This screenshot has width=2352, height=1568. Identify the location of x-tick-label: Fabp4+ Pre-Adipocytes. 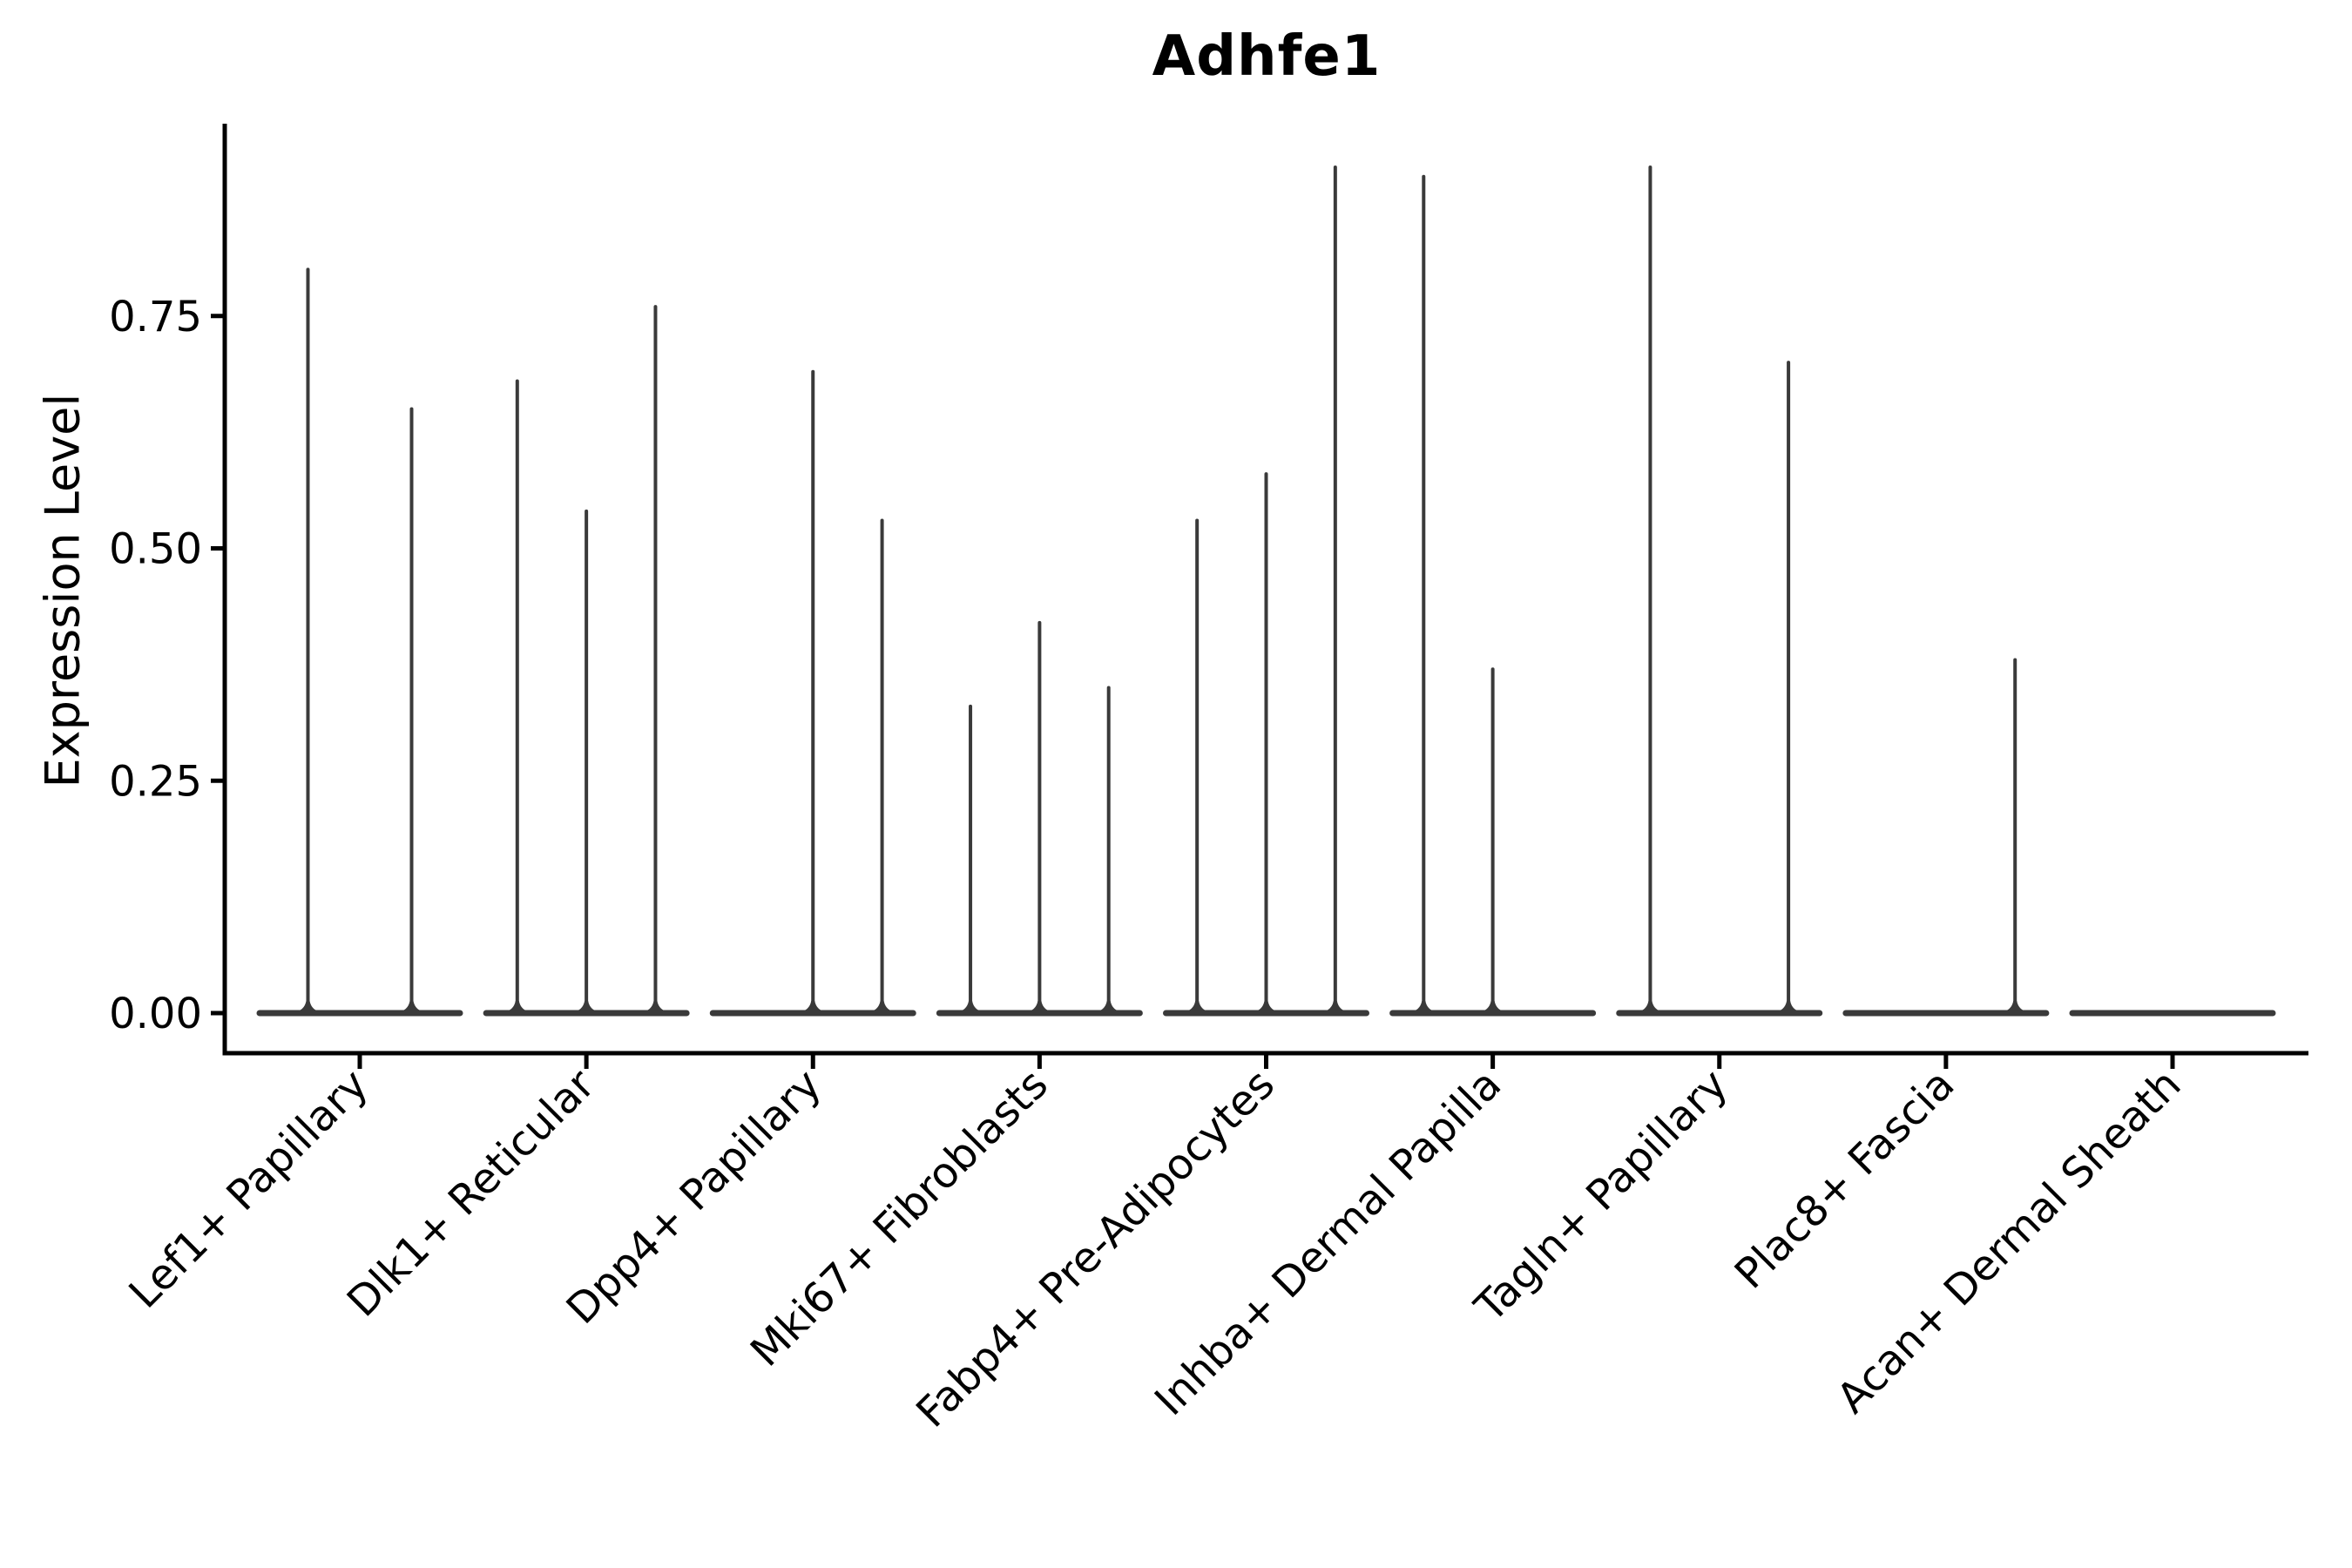
(1095, 1248).